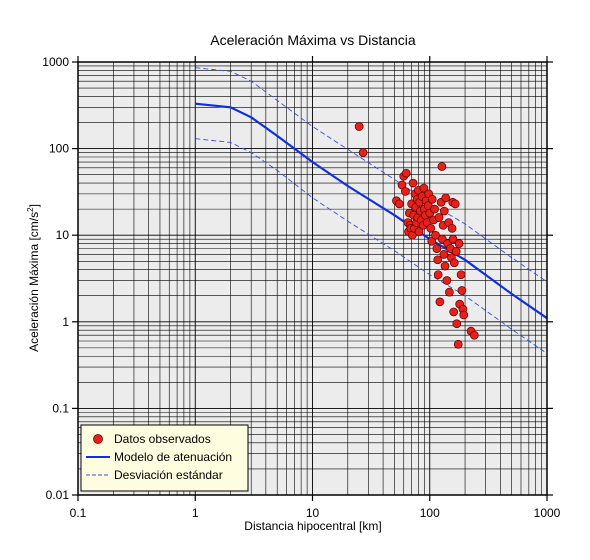 This screenshot has width=590, height=560. What do you see at coordinates (313, 513) in the screenshot?
I see `x-tick-label: 10` at bounding box center [313, 513].